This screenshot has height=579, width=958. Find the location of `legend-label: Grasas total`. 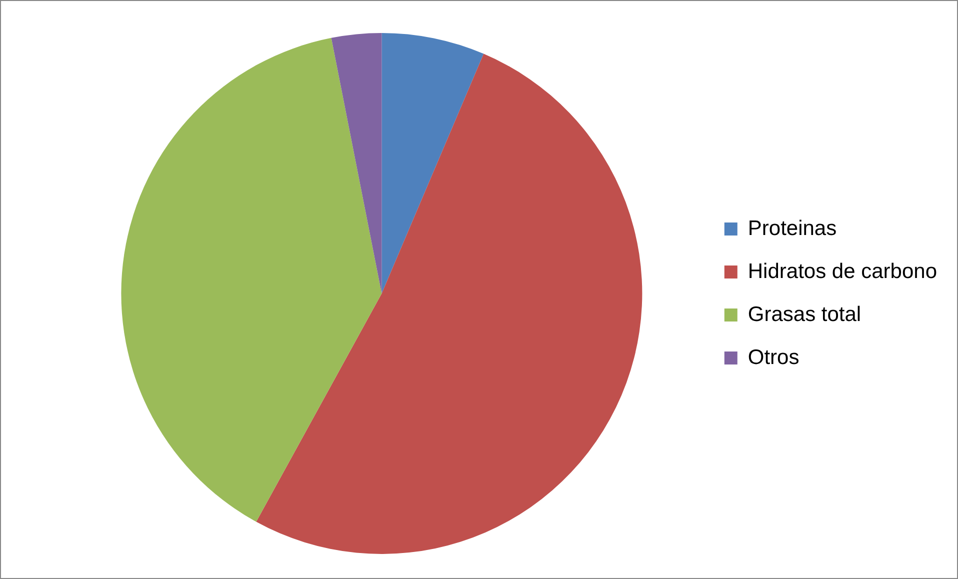

legend-label: Grasas total is located at coordinates (805, 314).